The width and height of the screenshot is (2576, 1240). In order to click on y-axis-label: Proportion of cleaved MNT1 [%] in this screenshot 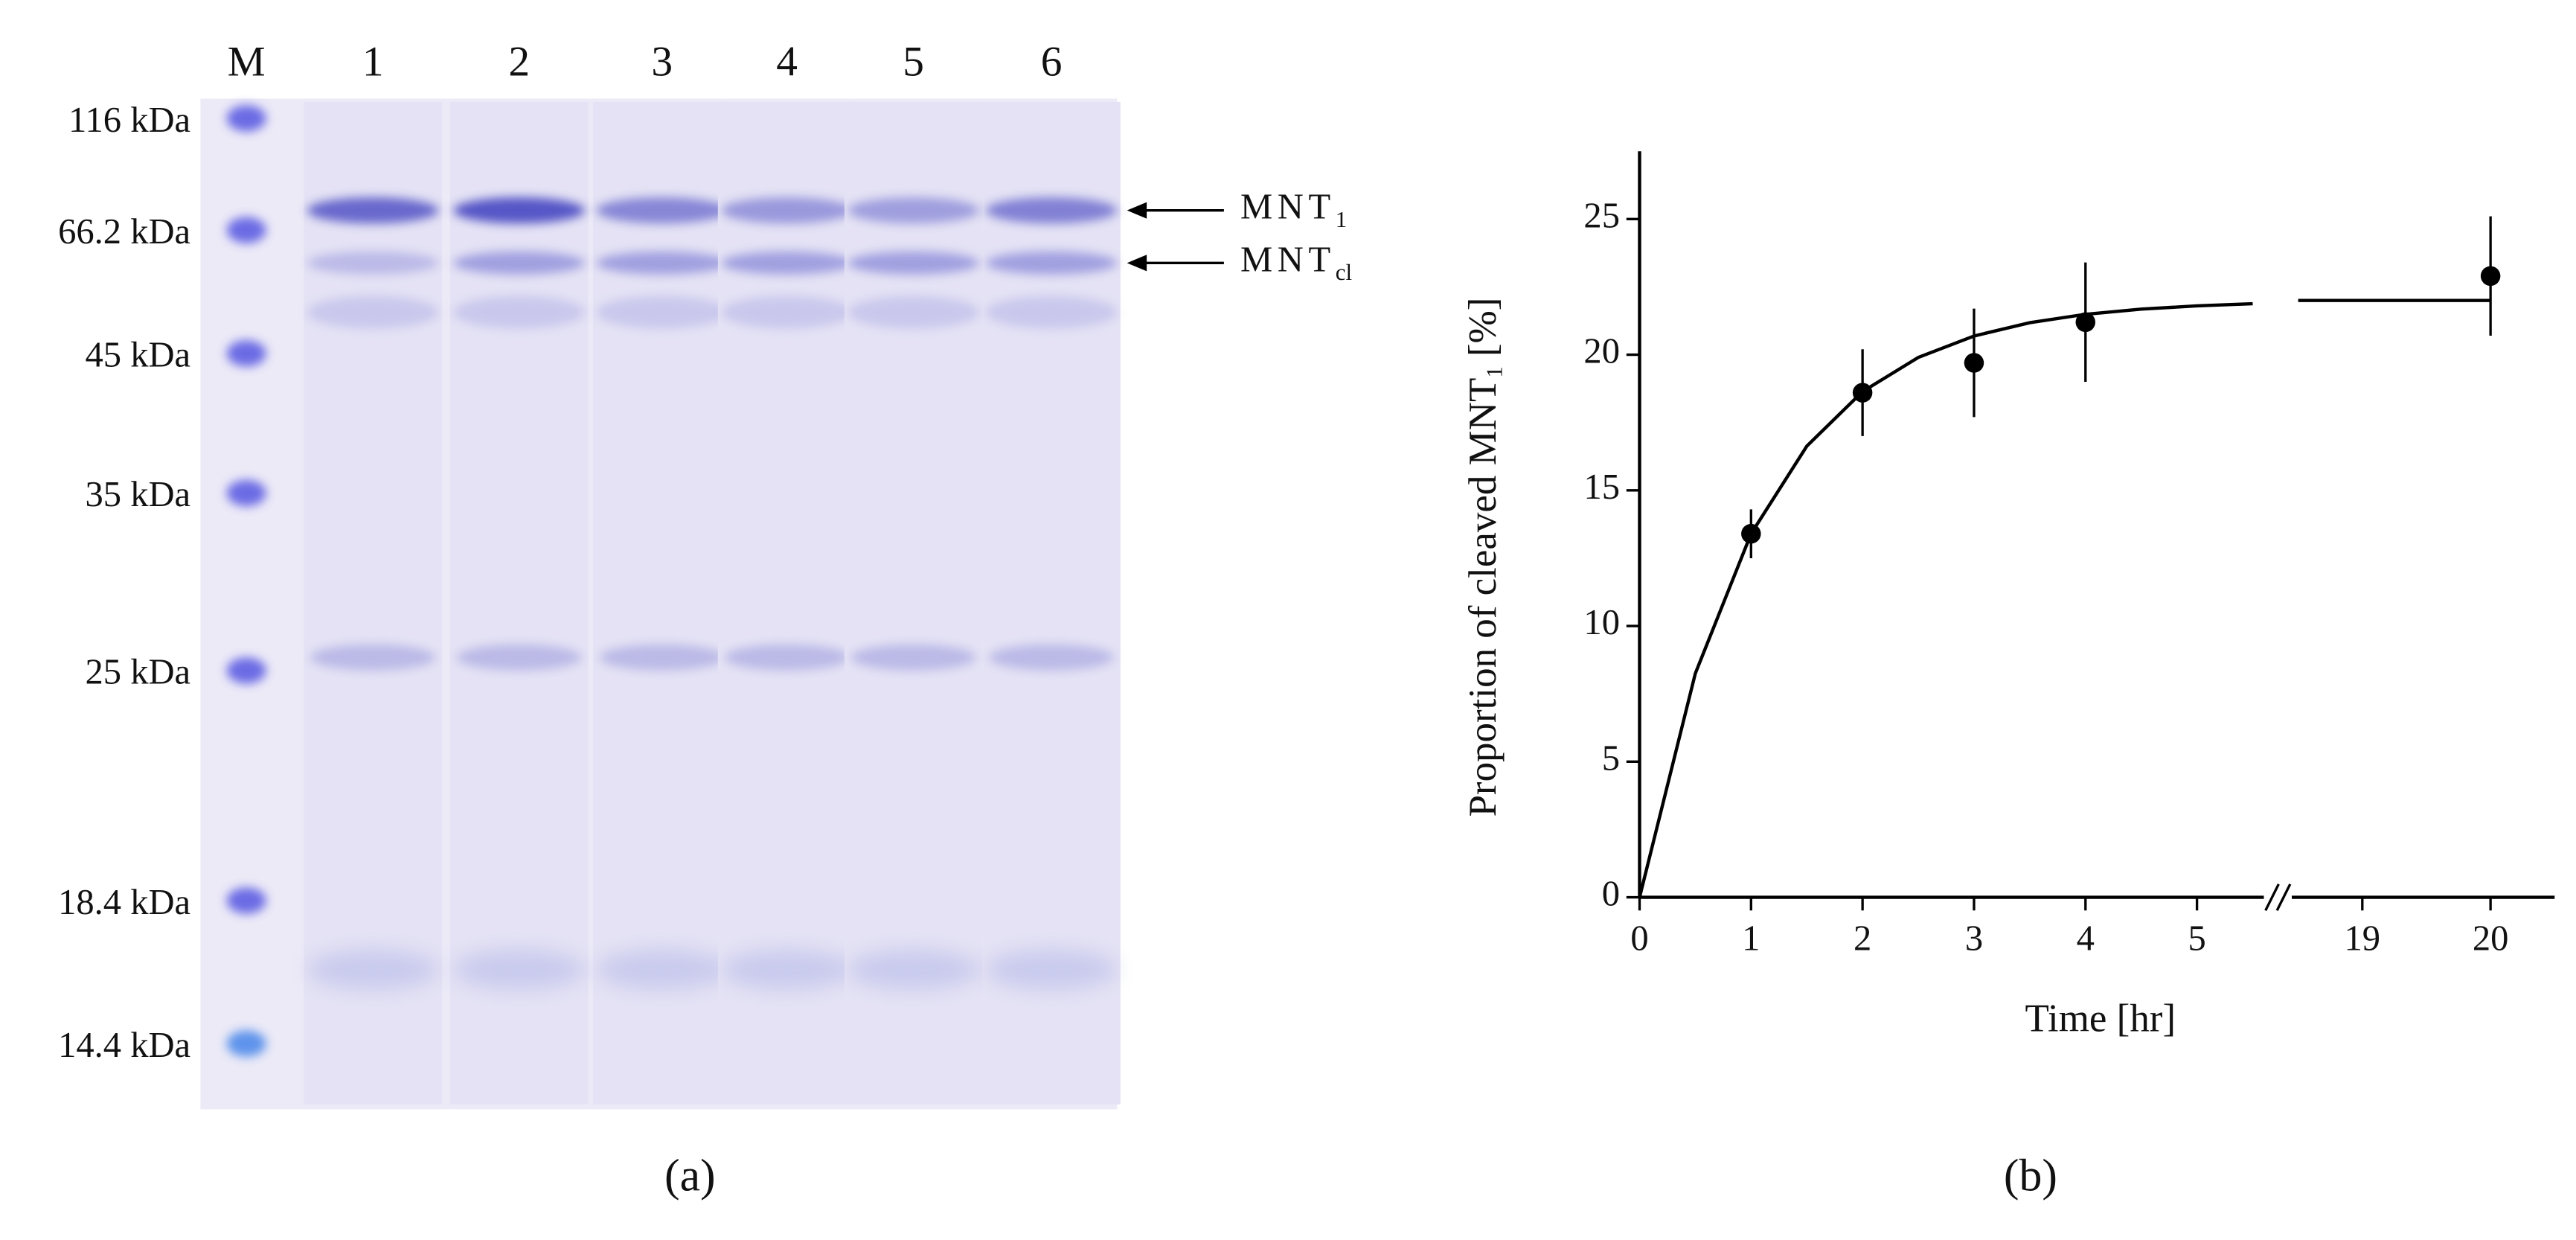, I will do `click(1484, 557)`.